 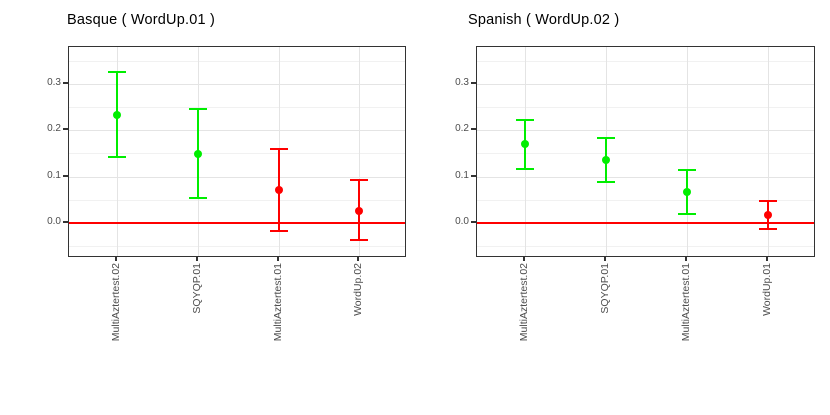 I want to click on x-category-label: WordUp.01, so click(x=766, y=289).